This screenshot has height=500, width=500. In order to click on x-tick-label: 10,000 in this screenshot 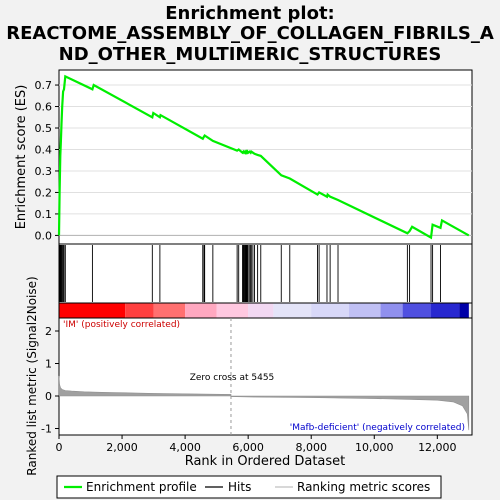, I will do `click(374, 447)`.